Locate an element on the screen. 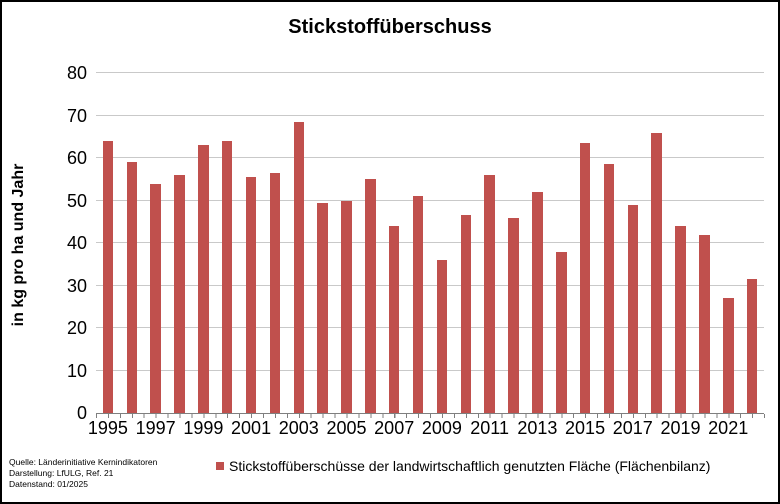  bar-slot-2015 is located at coordinates (585, 243).